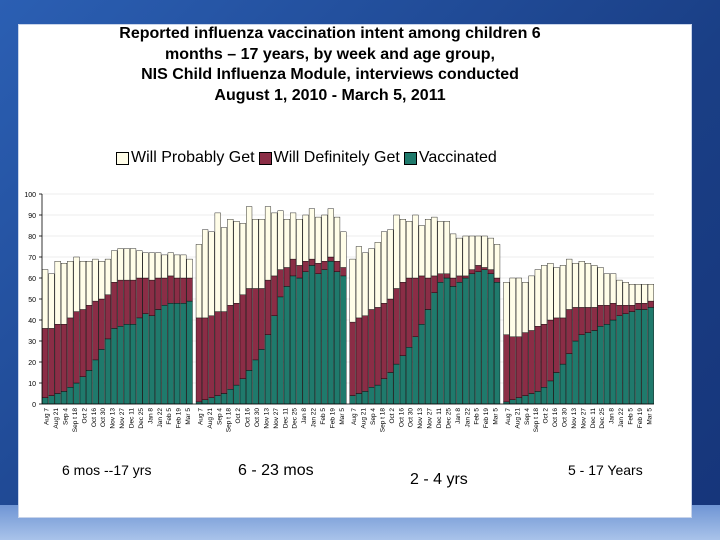 The width and height of the screenshot is (720, 540). What do you see at coordinates (51, 362) in the screenshot?
I see `bar-definitely-g0-w1` at bounding box center [51, 362].